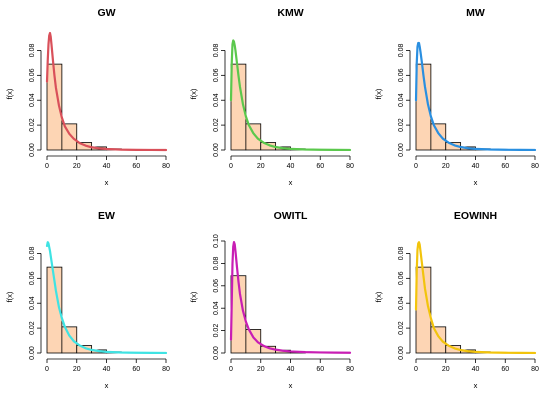  I want to click on panel-title: EW, so click(106, 216).